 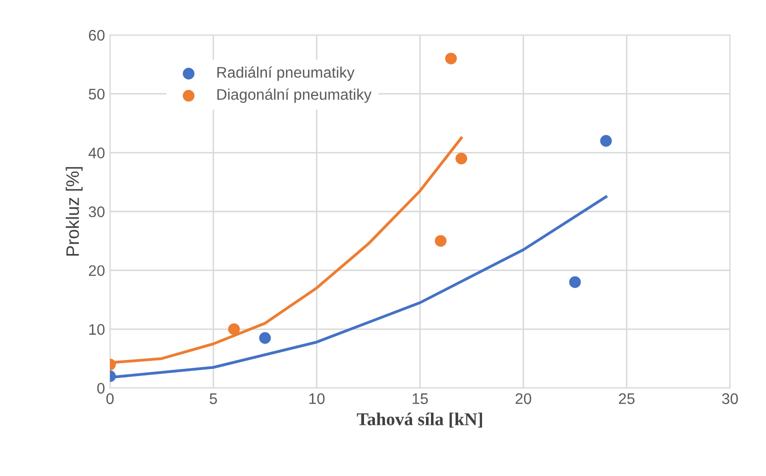 What do you see at coordinates (294, 95) in the screenshot?
I see `legend-label: Diagonální pneumatiky` at bounding box center [294, 95].